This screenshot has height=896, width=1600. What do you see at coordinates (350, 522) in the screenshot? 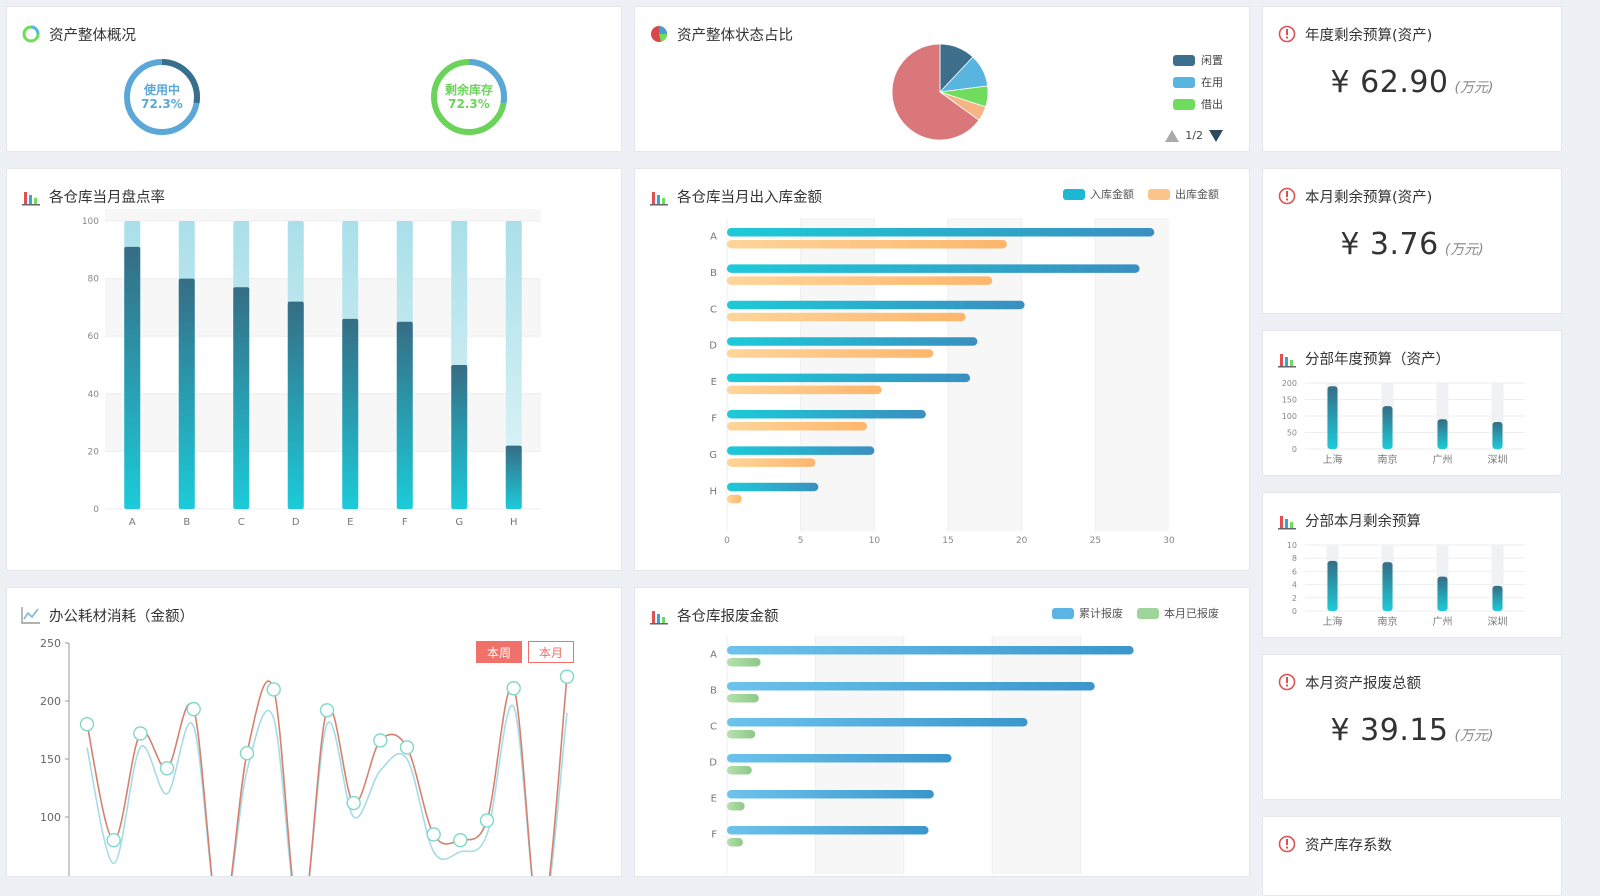
I see `x-tick-label: E` at bounding box center [350, 522].